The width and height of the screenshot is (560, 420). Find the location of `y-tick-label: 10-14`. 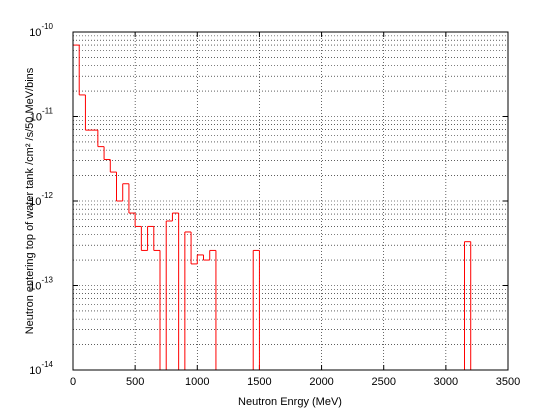

y-tick-label: 10-14 is located at coordinates (41, 368).